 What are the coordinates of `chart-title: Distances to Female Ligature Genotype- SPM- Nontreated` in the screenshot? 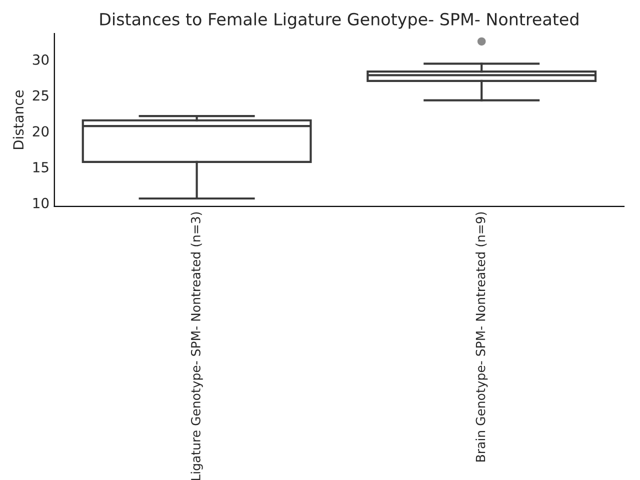 It's located at (339, 20).